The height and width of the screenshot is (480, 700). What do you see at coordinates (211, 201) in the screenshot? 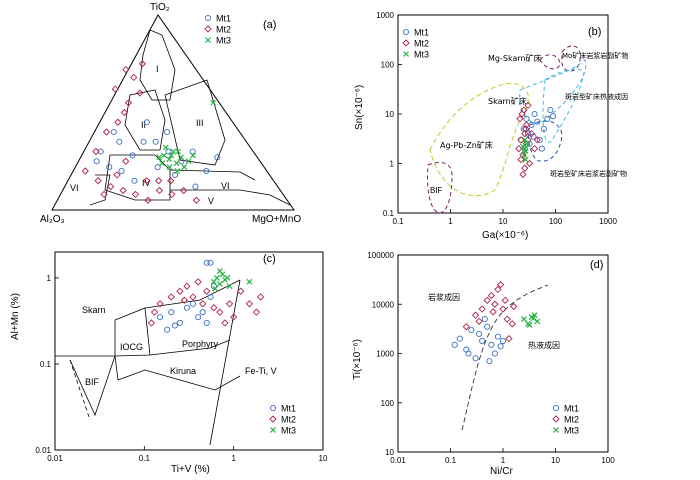
I see `field-label-V: V` at bounding box center [211, 201].